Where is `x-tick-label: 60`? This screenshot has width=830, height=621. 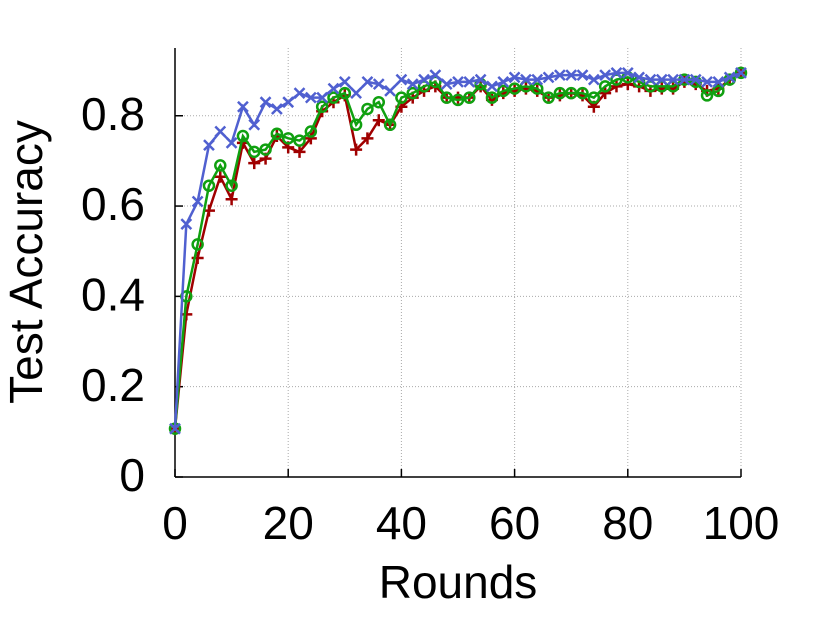 x-tick-label: 60 is located at coordinates (514, 523).